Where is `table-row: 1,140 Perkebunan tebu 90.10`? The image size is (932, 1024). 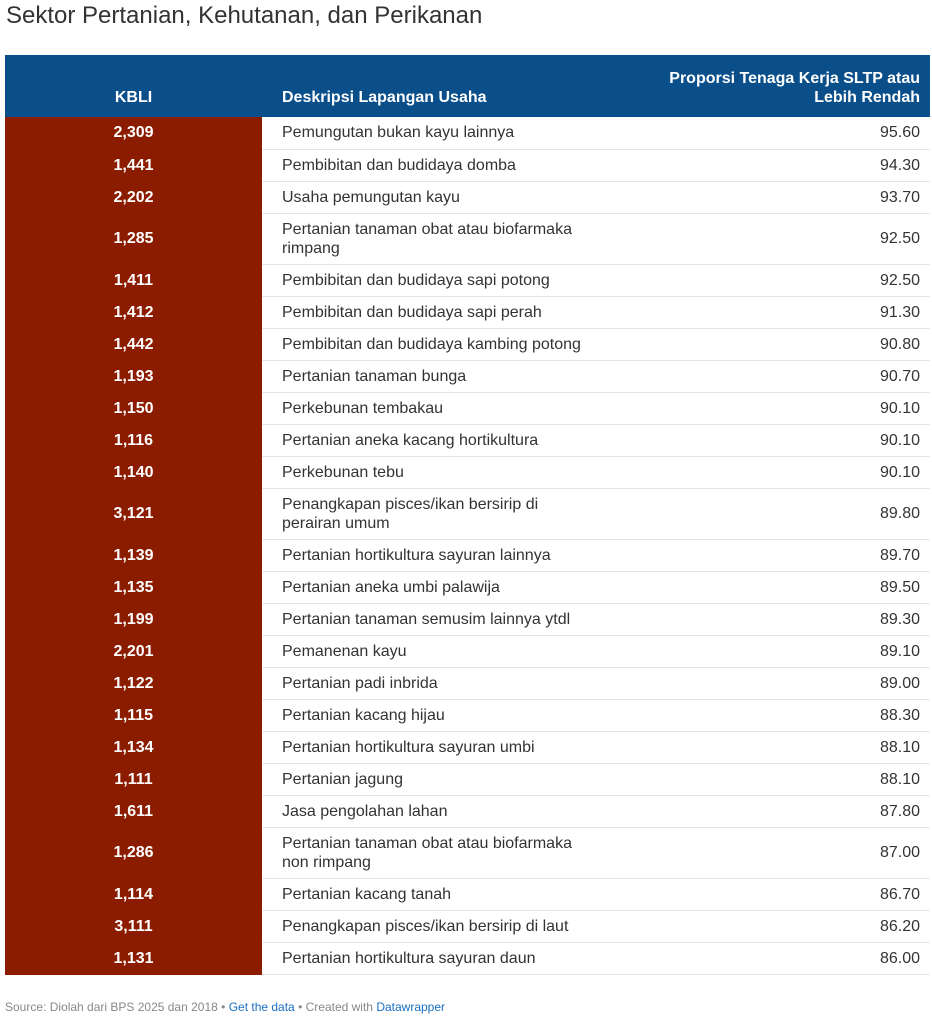
table-row: 1,140 Perkebunan tebu 90.10 is located at coordinates (467, 472).